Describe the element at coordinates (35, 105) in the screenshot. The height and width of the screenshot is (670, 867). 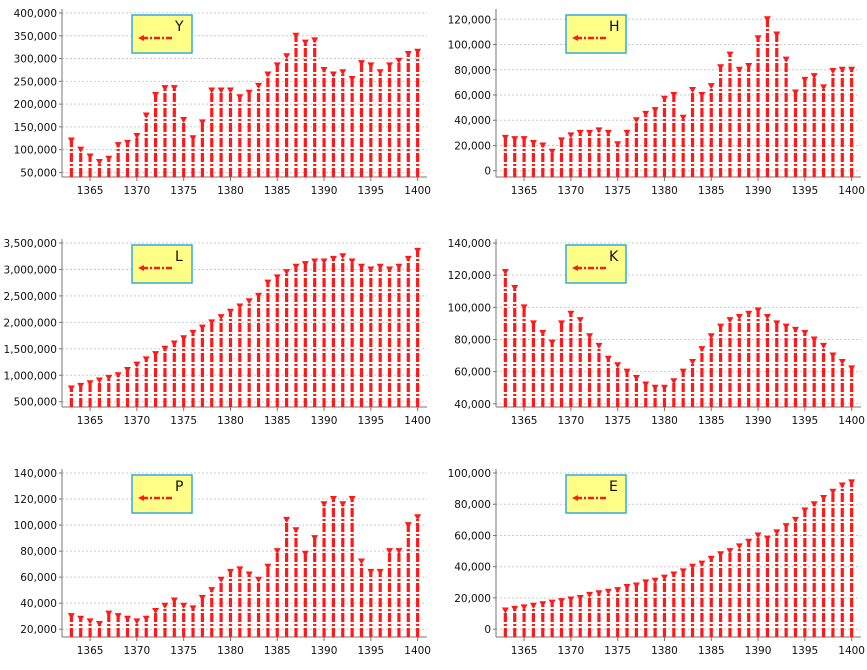
I see `y-tick-label: 200,000` at that location.